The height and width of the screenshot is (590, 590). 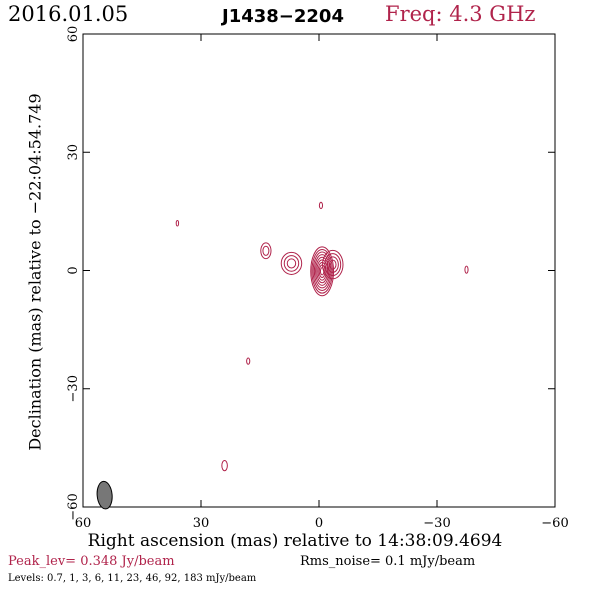 I want to click on contour-jet-knot, so click(x=291, y=263).